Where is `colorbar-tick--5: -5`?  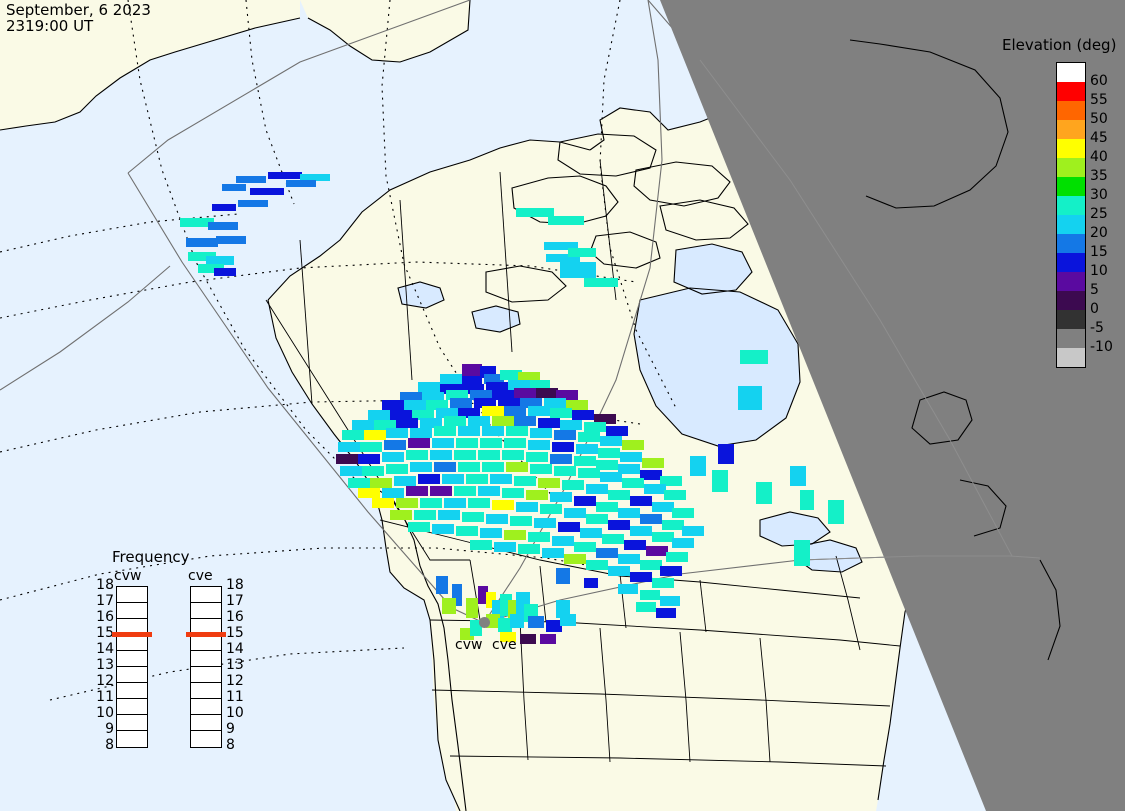 colorbar-tick--5: -5 is located at coordinates (1097, 328).